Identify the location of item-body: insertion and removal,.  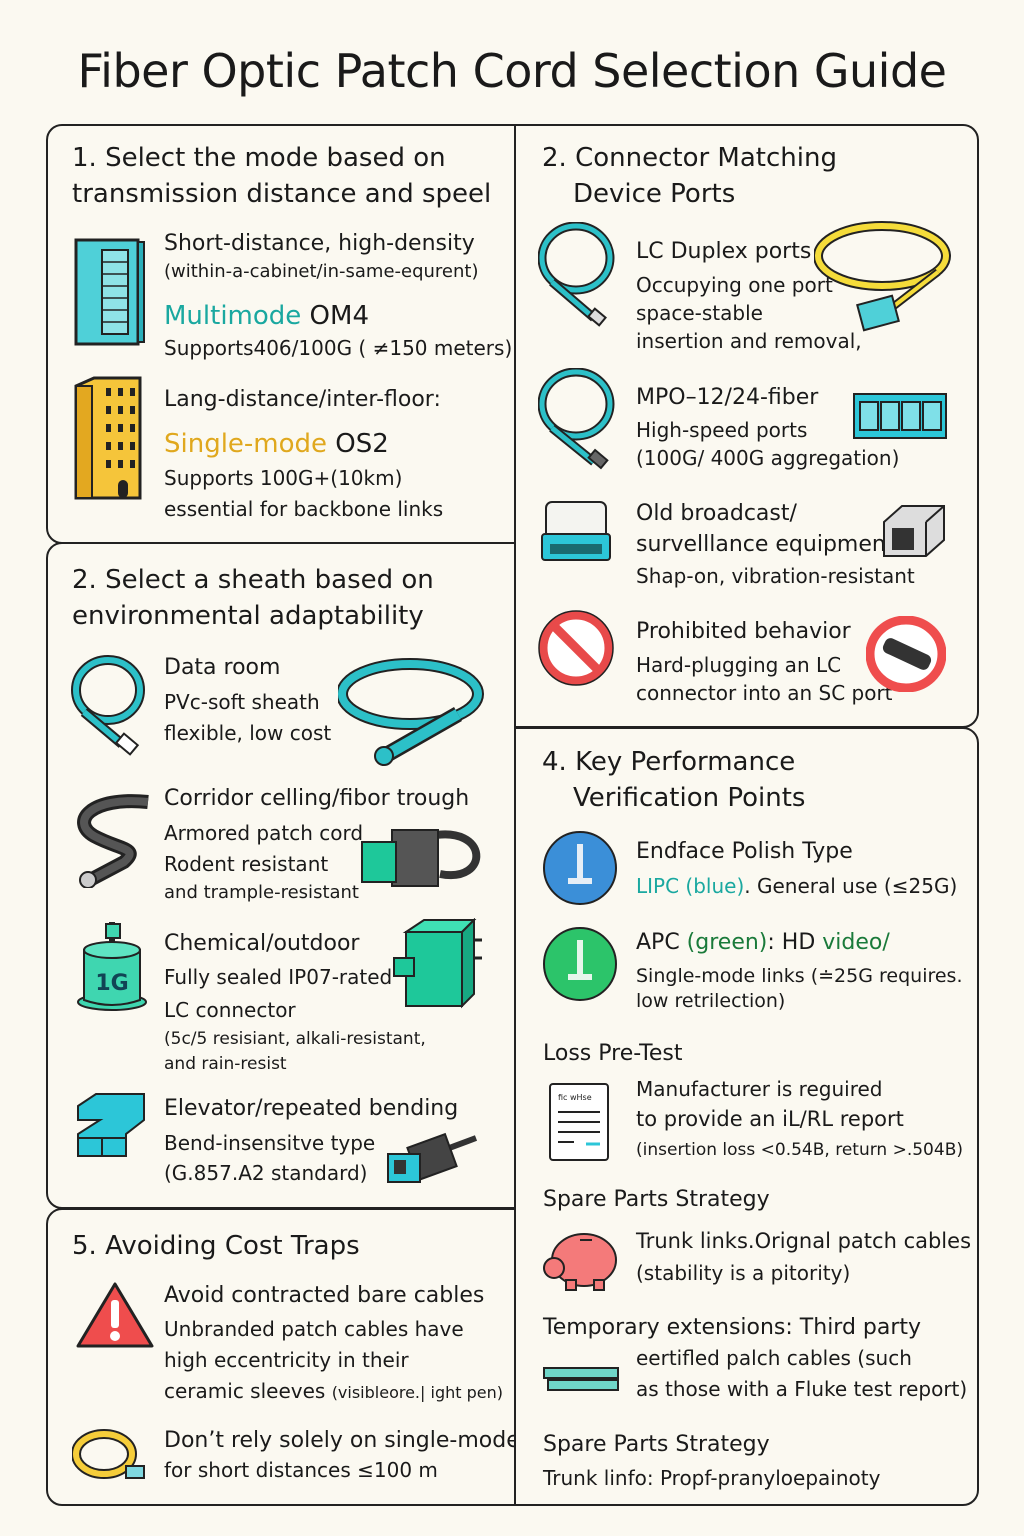
(749, 341).